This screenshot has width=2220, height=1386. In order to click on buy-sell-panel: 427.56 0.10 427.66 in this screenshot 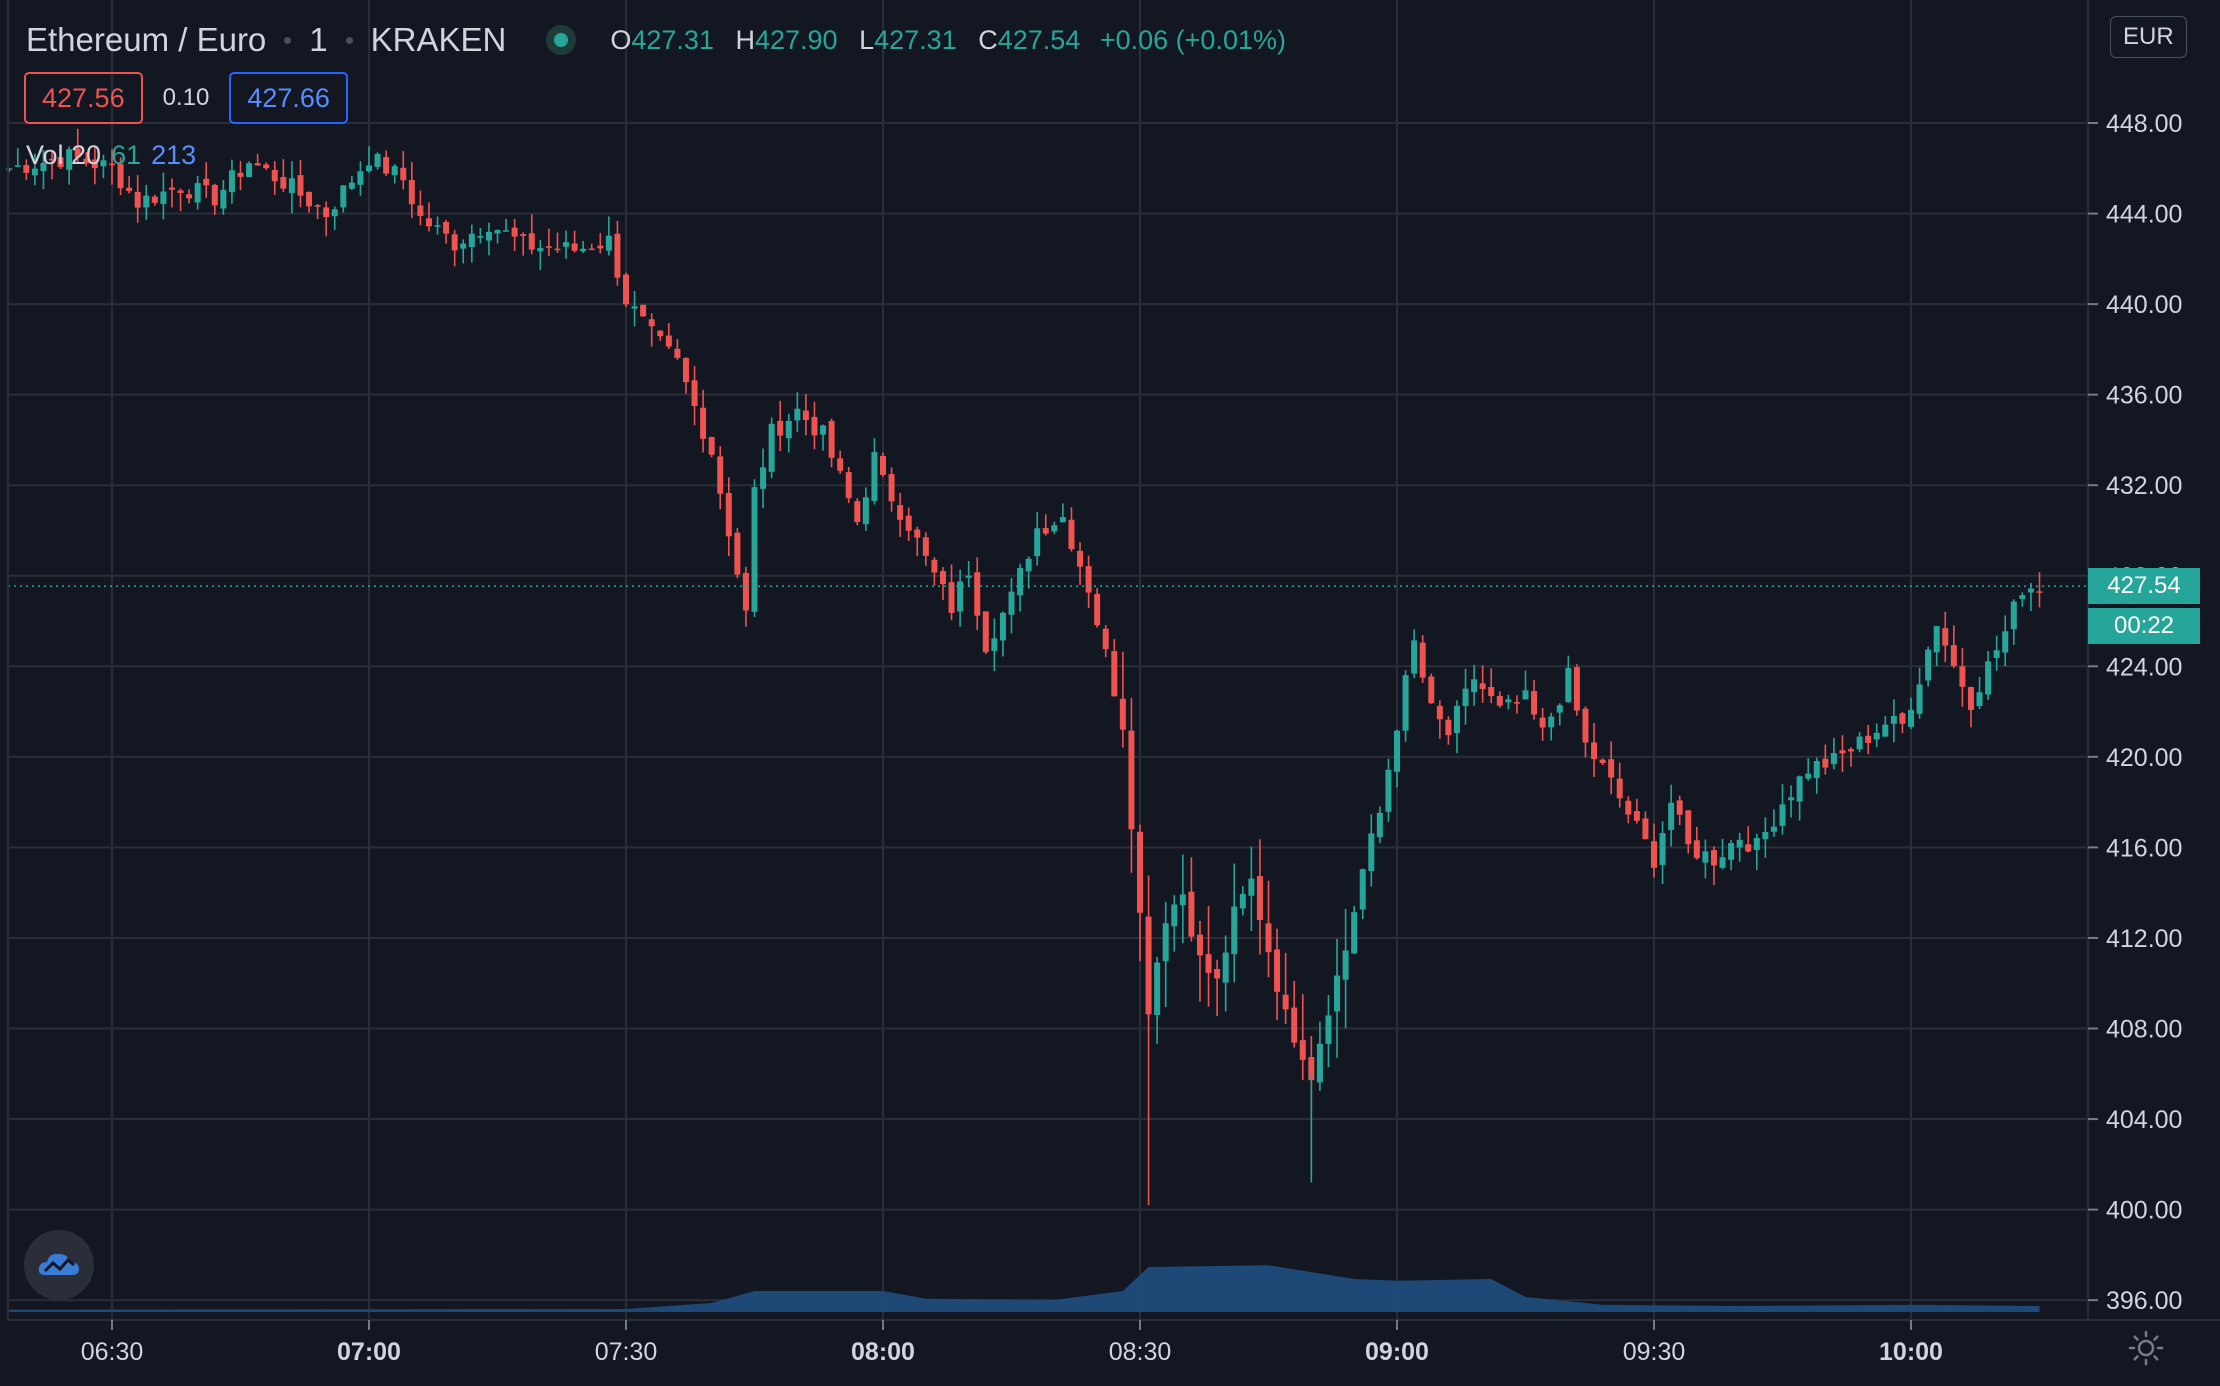, I will do `click(186, 98)`.